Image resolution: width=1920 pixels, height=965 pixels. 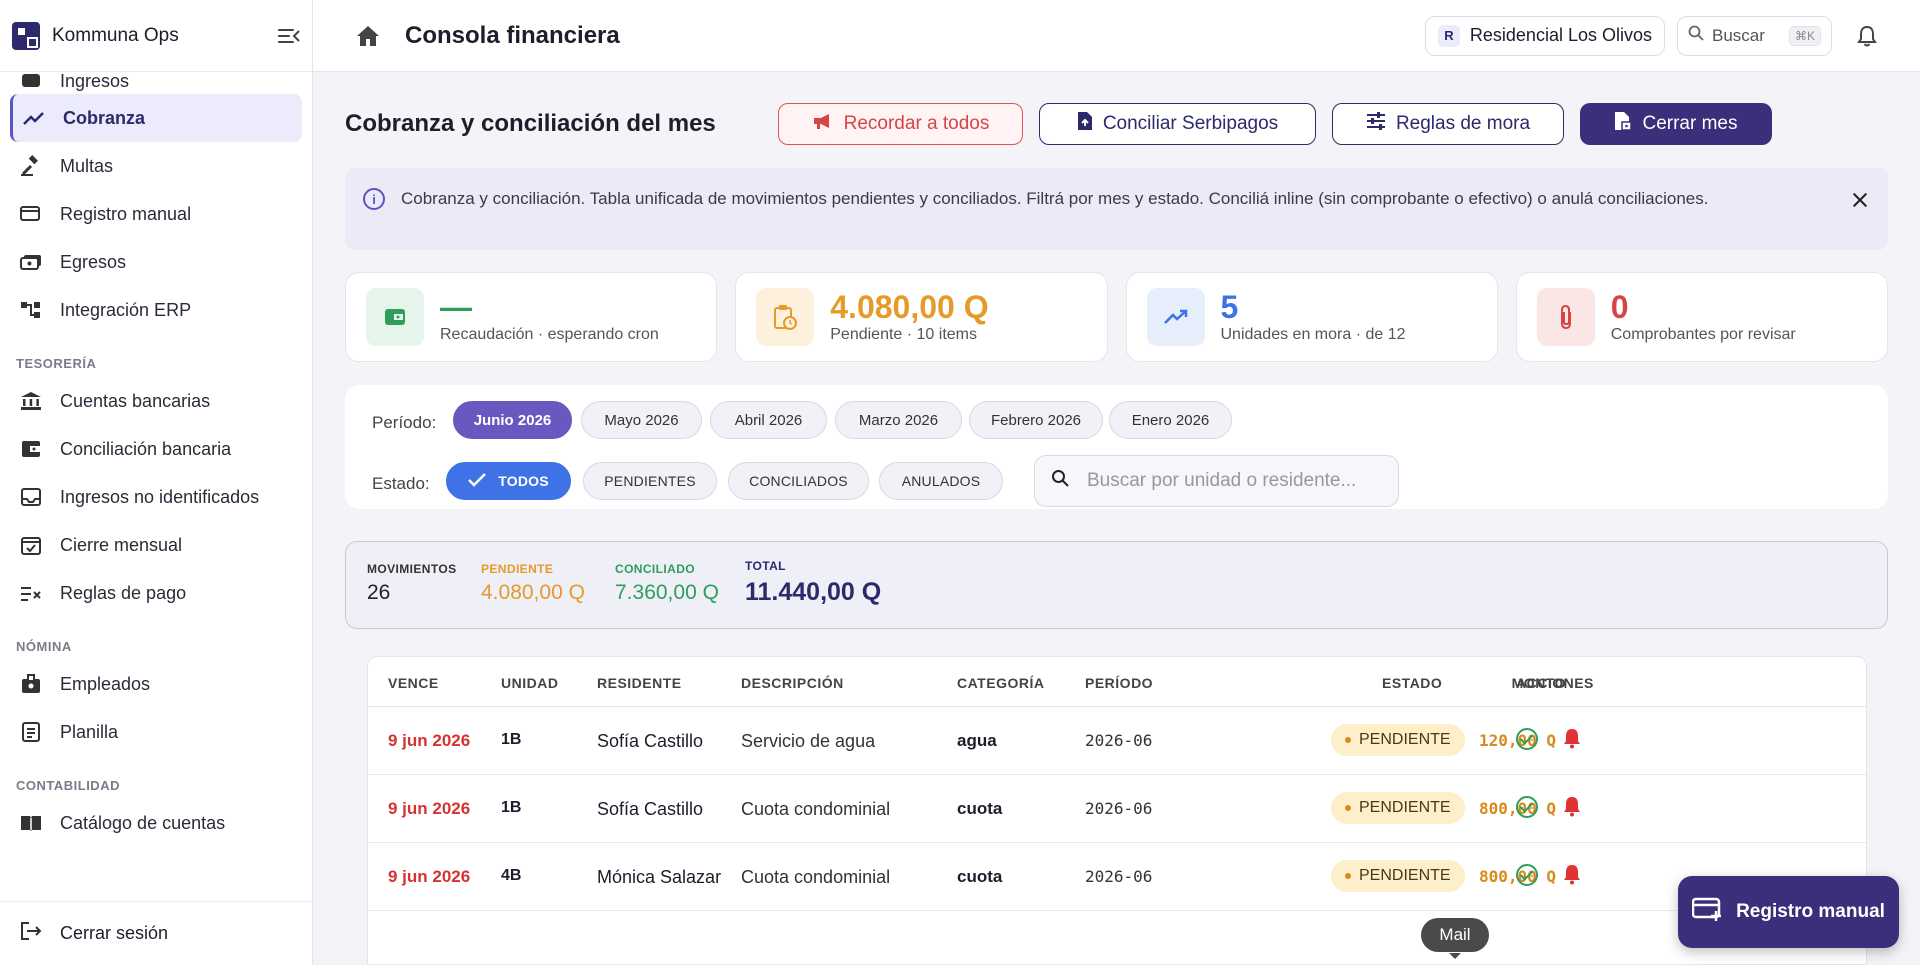 What do you see at coordinates (413, 683) in the screenshot?
I see `column-header-vence: VENCE` at bounding box center [413, 683].